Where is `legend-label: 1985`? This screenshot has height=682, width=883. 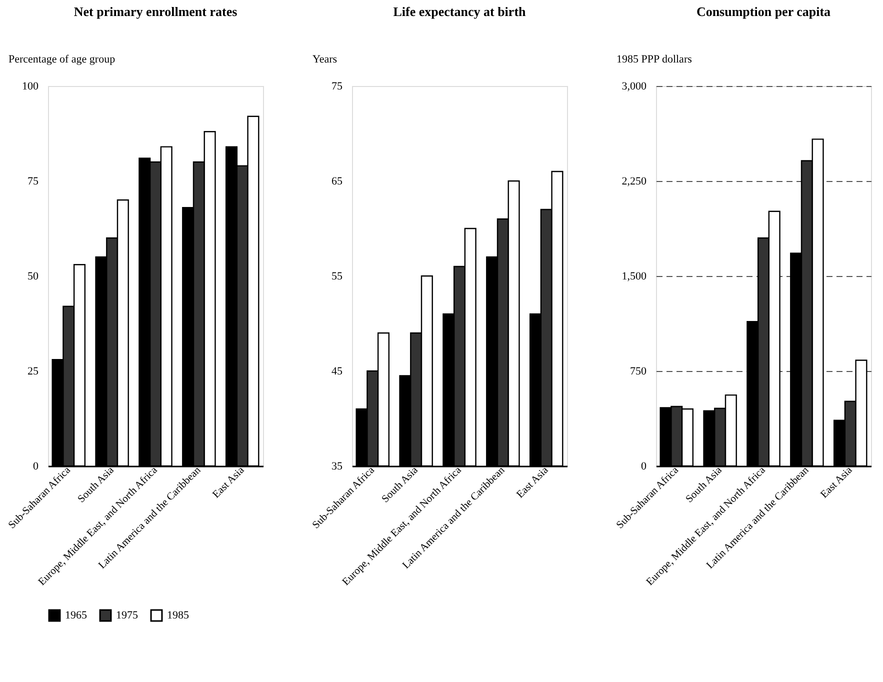
legend-label: 1985 is located at coordinates (178, 616).